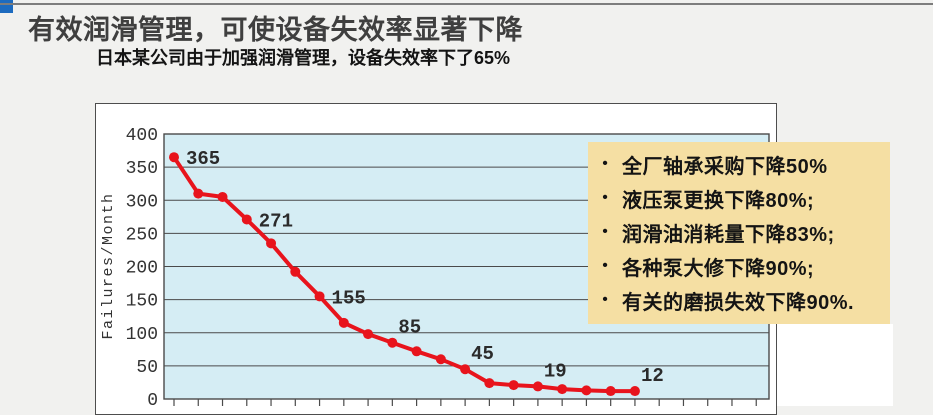  I want to click on callout-bullet-text: 有关的磨损失效下降90%., so click(738, 302).